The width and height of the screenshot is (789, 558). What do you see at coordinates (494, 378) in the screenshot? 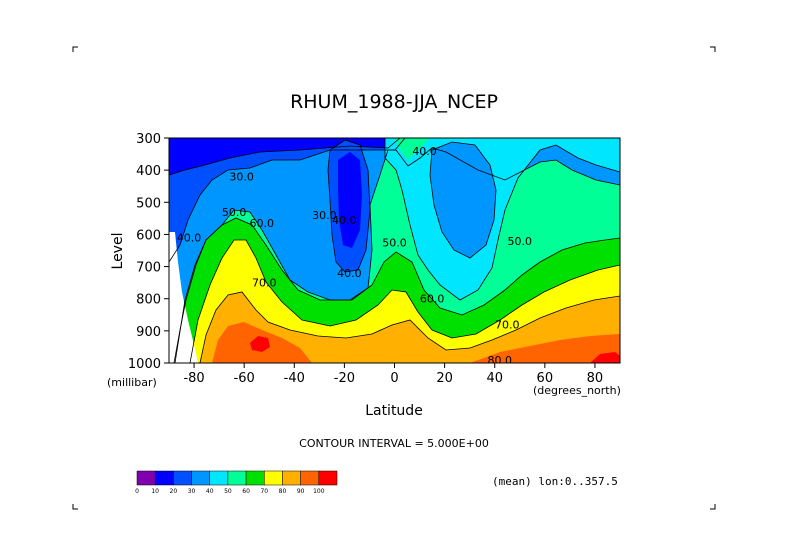
I see `x-tick-label: 40` at bounding box center [494, 378].